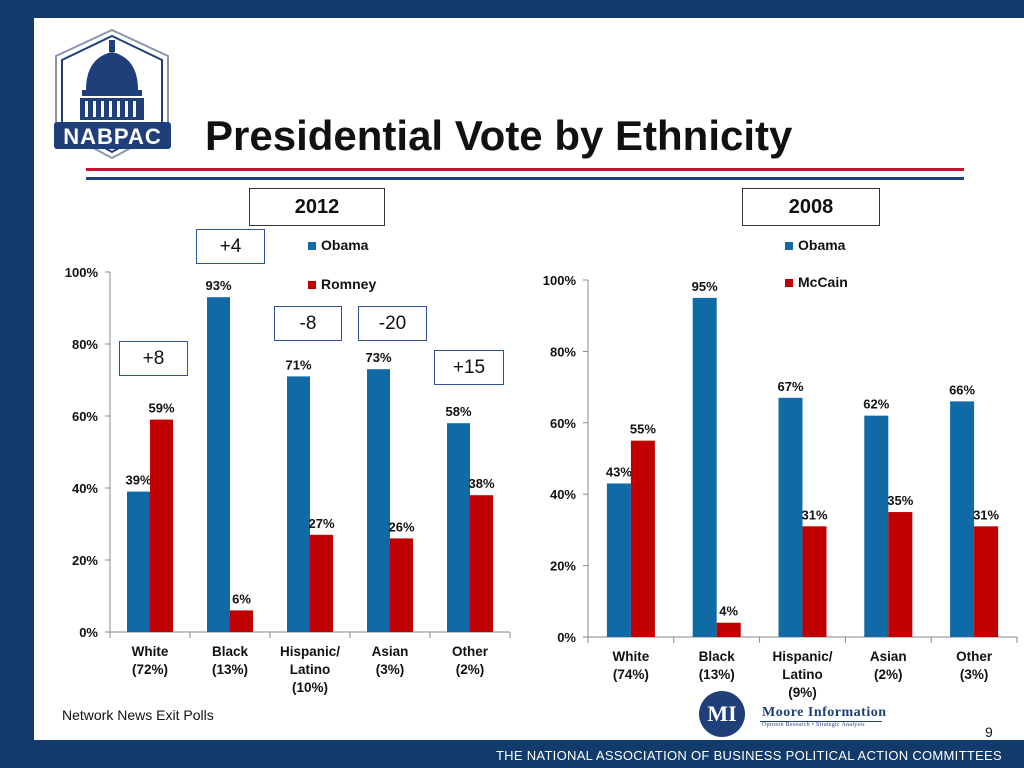  What do you see at coordinates (378, 357) in the screenshot?
I see `data-label-obama: 73%` at bounding box center [378, 357].